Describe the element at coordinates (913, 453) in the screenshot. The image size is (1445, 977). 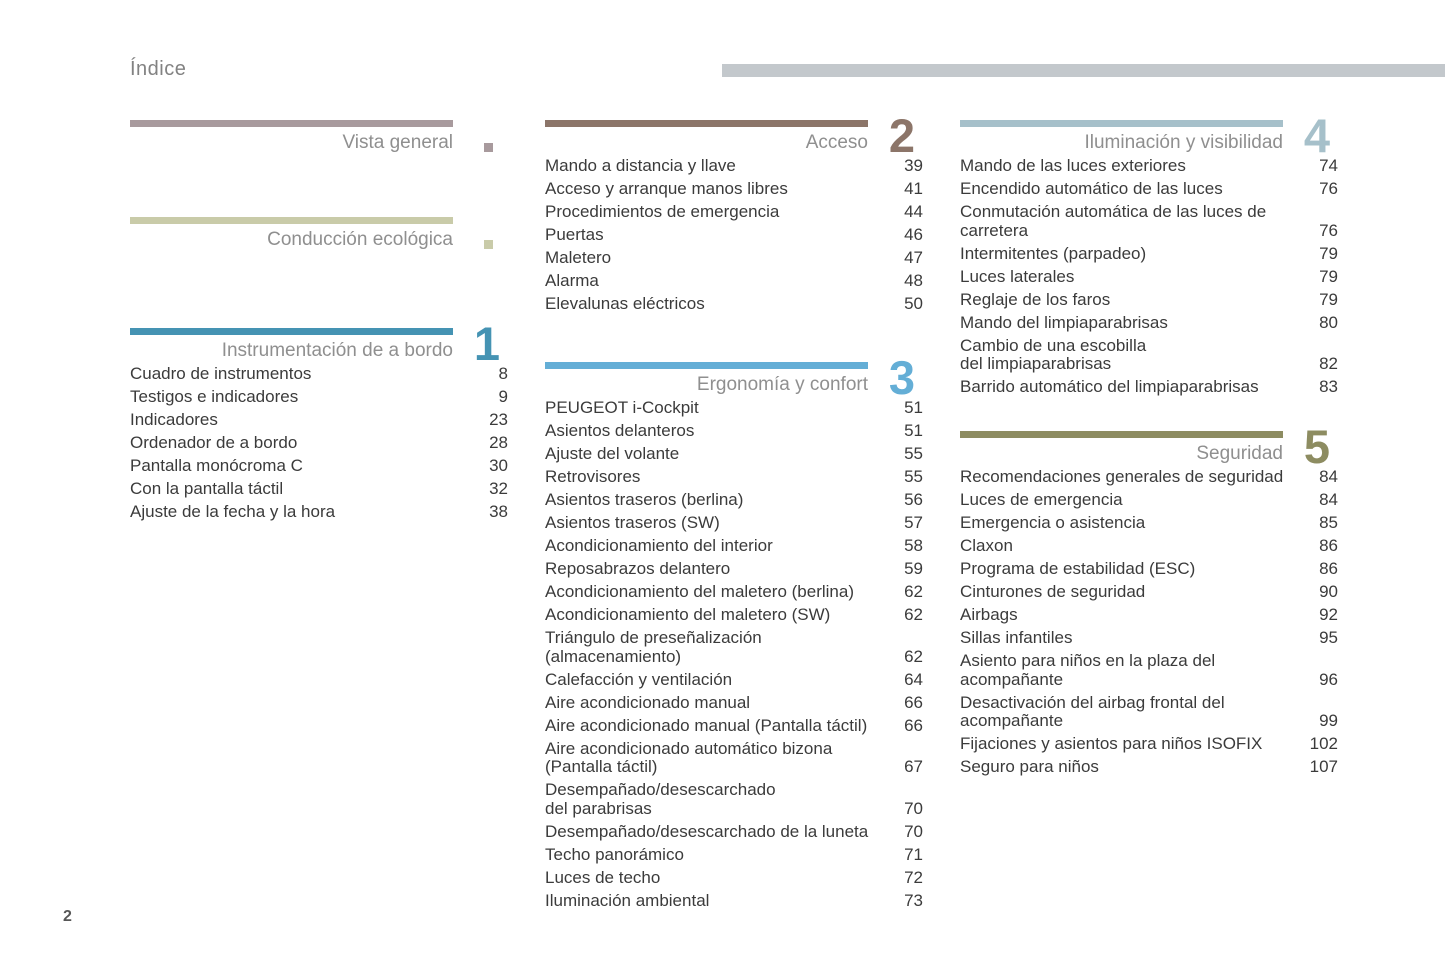
I see `entry-page-number: 55` at that location.